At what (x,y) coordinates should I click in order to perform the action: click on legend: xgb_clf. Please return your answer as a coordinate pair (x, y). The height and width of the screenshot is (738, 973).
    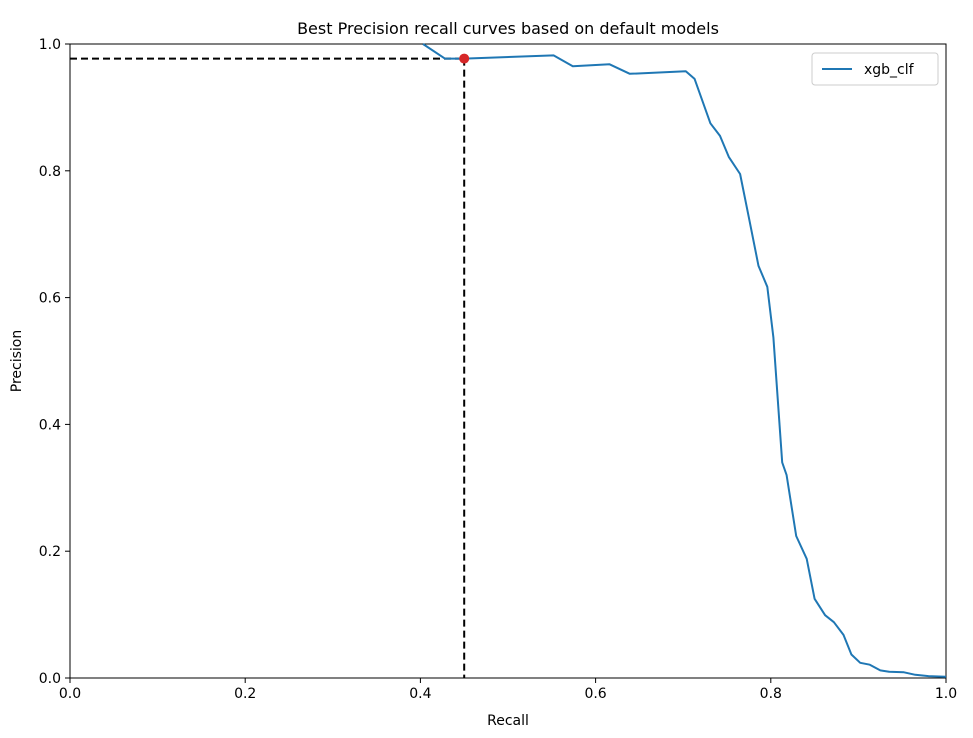
    Looking at the image, I should click on (875, 69).